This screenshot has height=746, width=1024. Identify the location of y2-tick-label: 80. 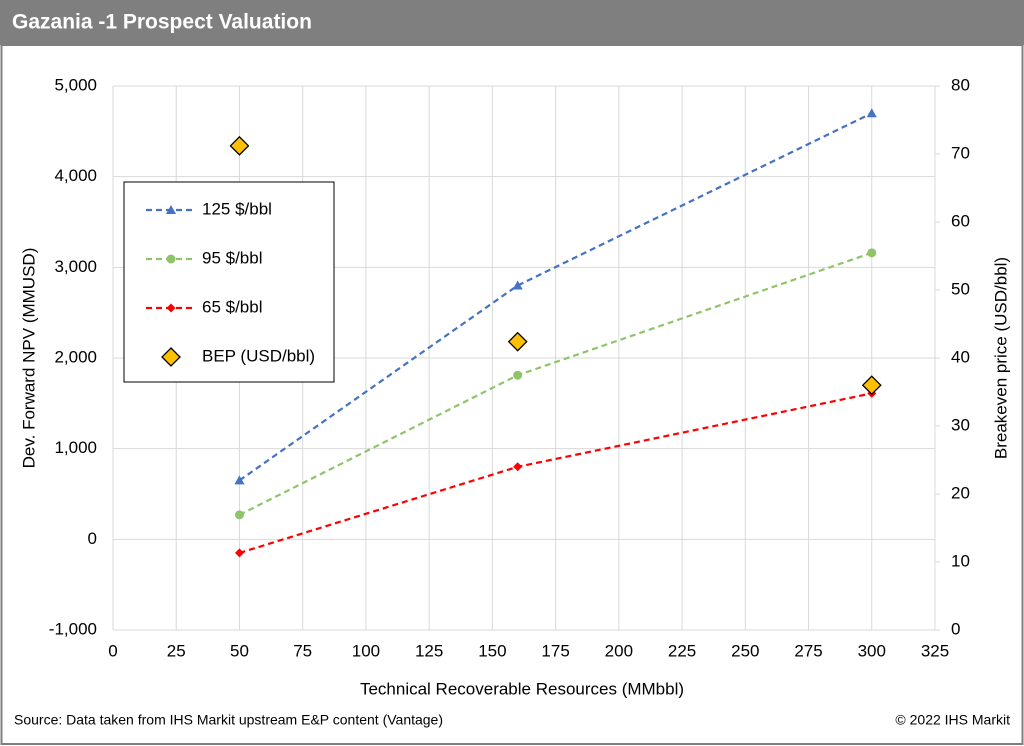
(960, 84).